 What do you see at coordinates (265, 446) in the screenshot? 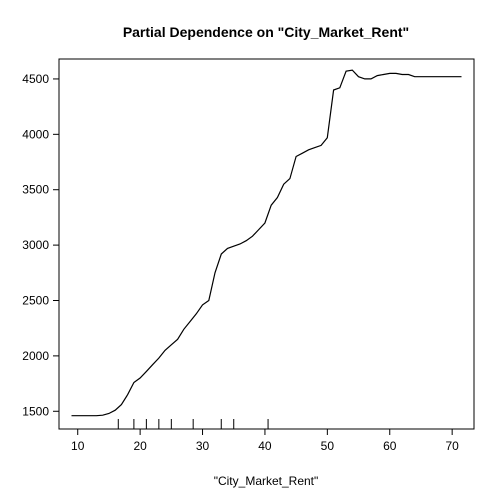
I see `x-tick-label: 40` at bounding box center [265, 446].